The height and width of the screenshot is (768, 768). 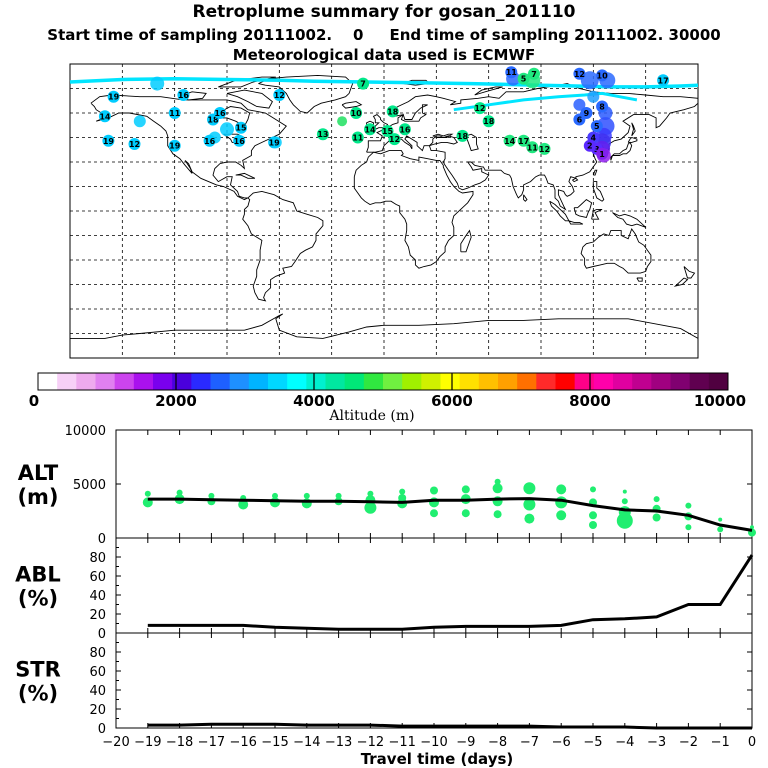 I want to click on plume-day-label: 6, so click(x=580, y=120).